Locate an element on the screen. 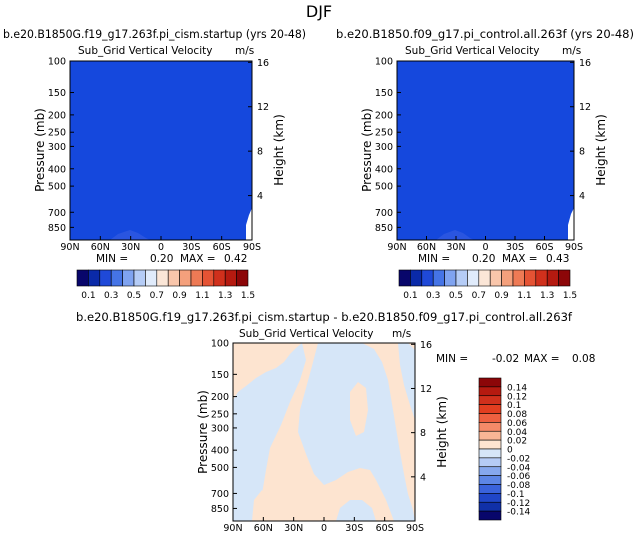  colorbar-label: 0.9 is located at coordinates (179, 296).